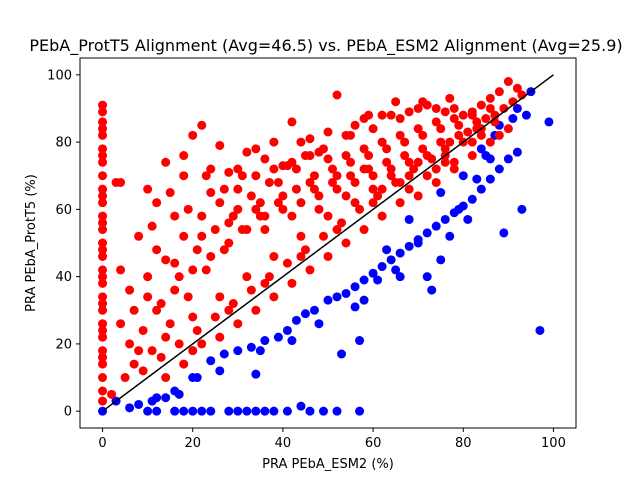 Image resolution: width=640 pixels, height=480 pixels. I want to click on x-tick-label: 20, so click(192, 443).